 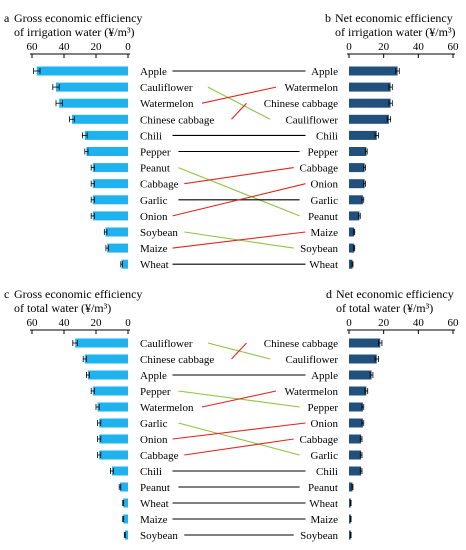 What do you see at coordinates (128, 323) in the screenshot?
I see `x-tick-label-c: 0` at bounding box center [128, 323].